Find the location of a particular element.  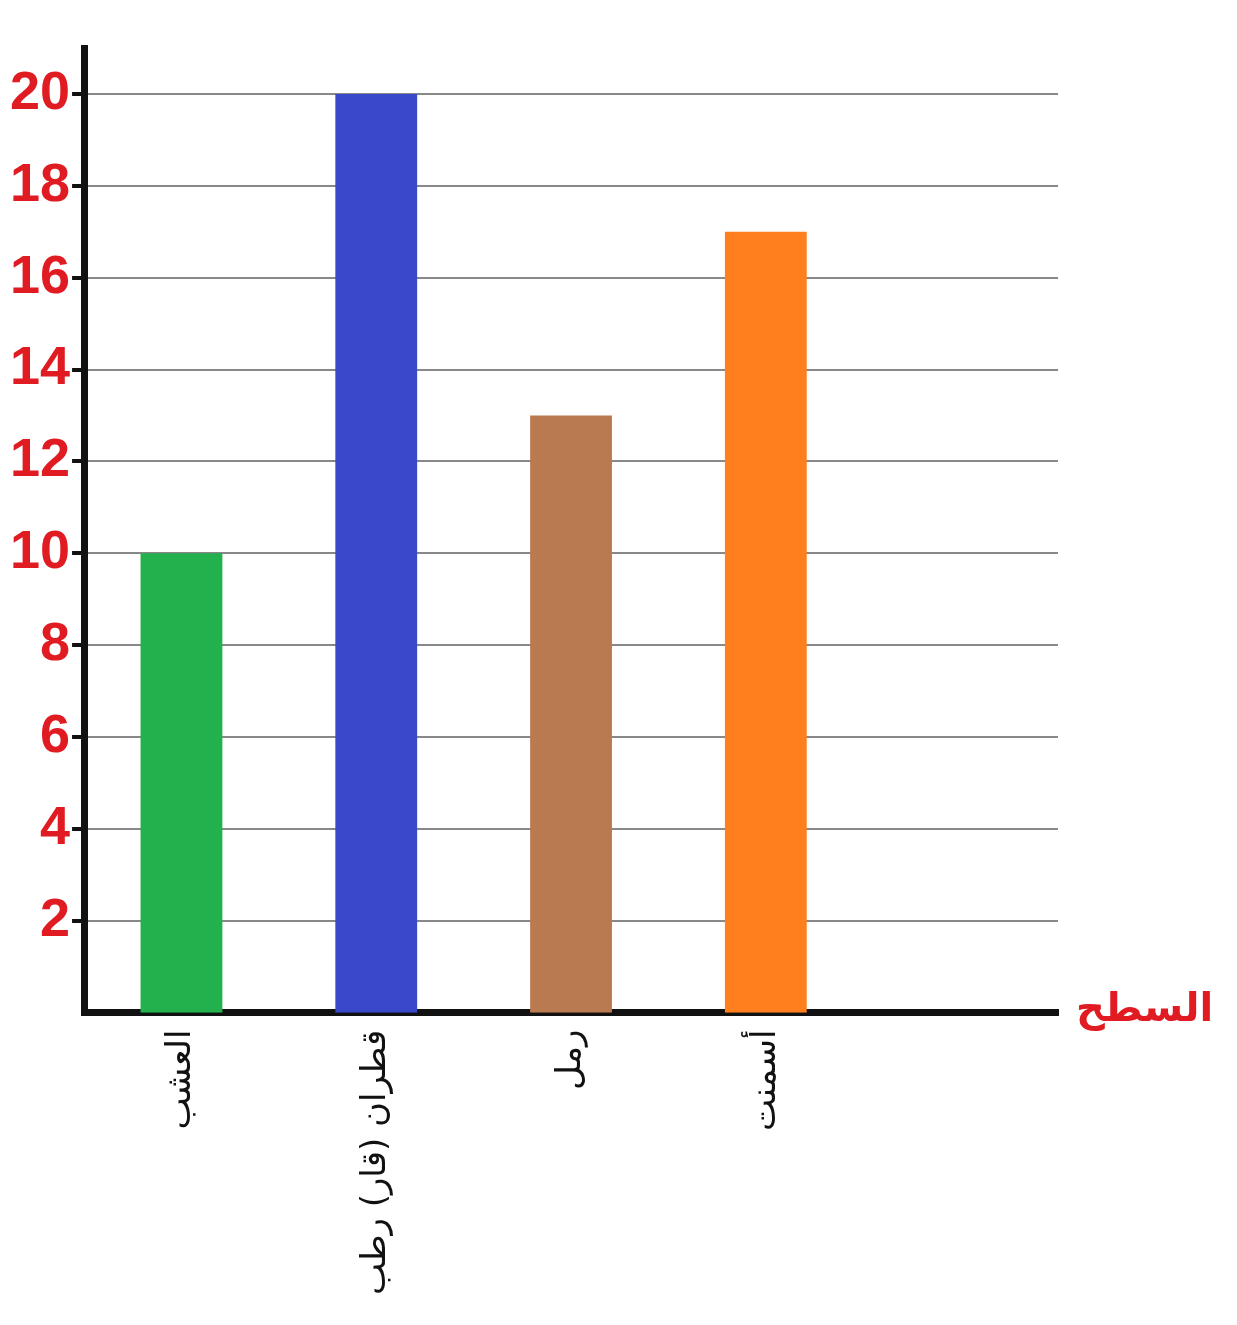

y-tick-label: 12 is located at coordinates (40, 457).